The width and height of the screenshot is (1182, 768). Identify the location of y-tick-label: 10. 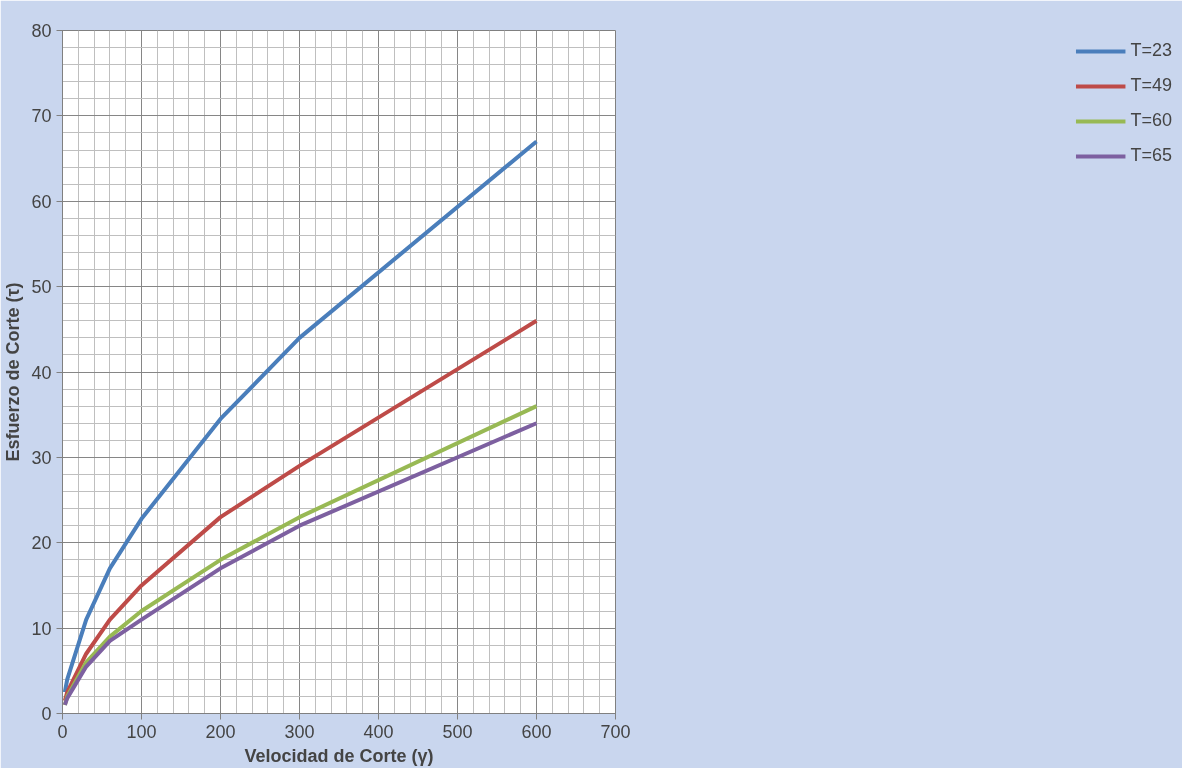
(41, 628).